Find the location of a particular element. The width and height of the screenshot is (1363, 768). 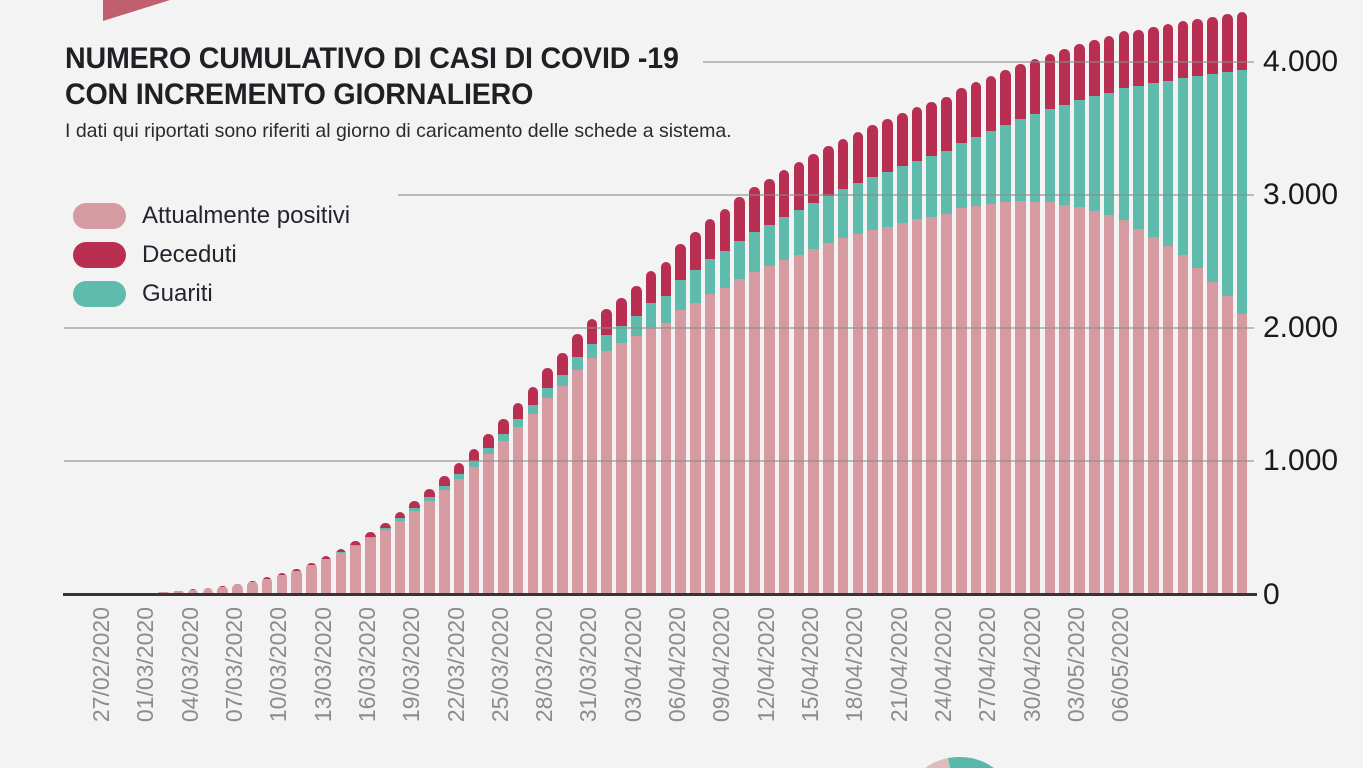

stacked-bar-18-04-2020 is located at coordinates (828, 370).